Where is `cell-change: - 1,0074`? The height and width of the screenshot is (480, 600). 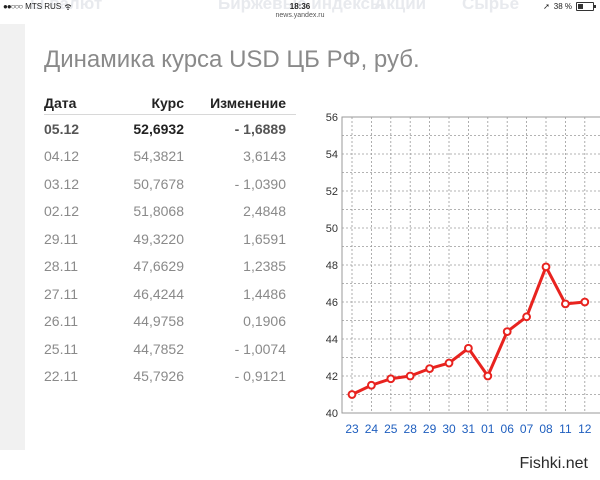
cell-change: - 1,0074 is located at coordinates (260, 348).